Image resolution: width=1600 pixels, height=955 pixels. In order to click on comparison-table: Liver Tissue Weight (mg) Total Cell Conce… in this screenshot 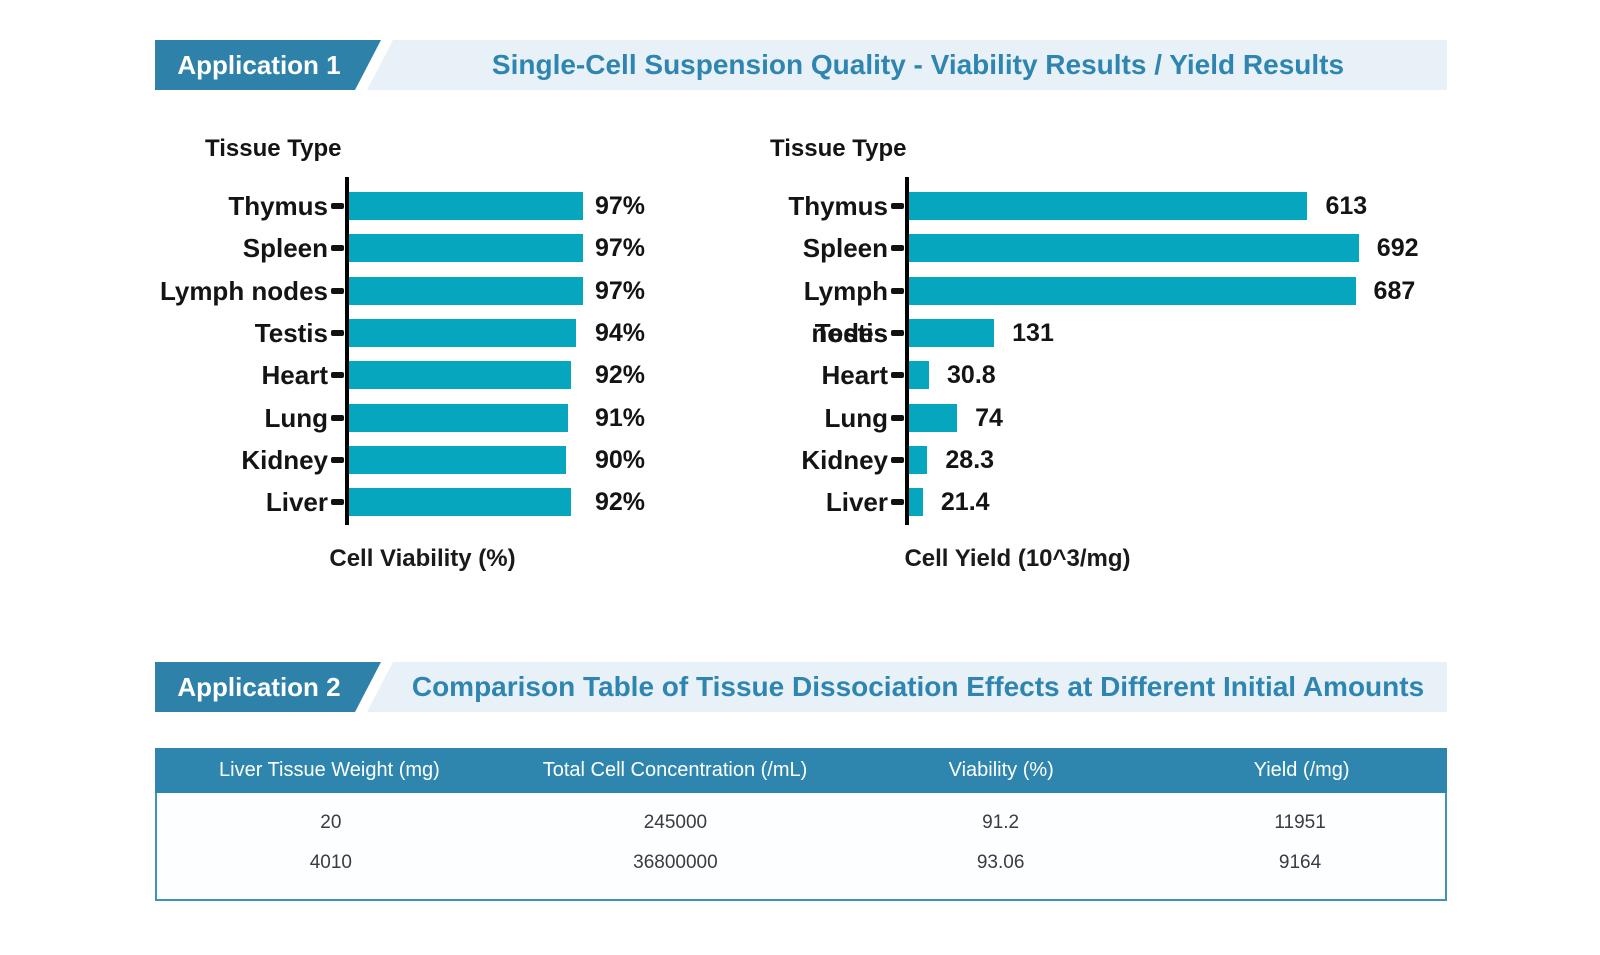, I will do `click(801, 824)`.